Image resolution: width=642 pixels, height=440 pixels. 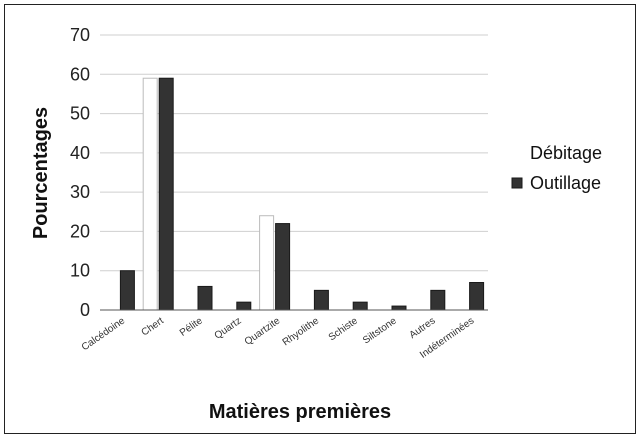 I want to click on category-label: Autres, so click(x=423, y=328).